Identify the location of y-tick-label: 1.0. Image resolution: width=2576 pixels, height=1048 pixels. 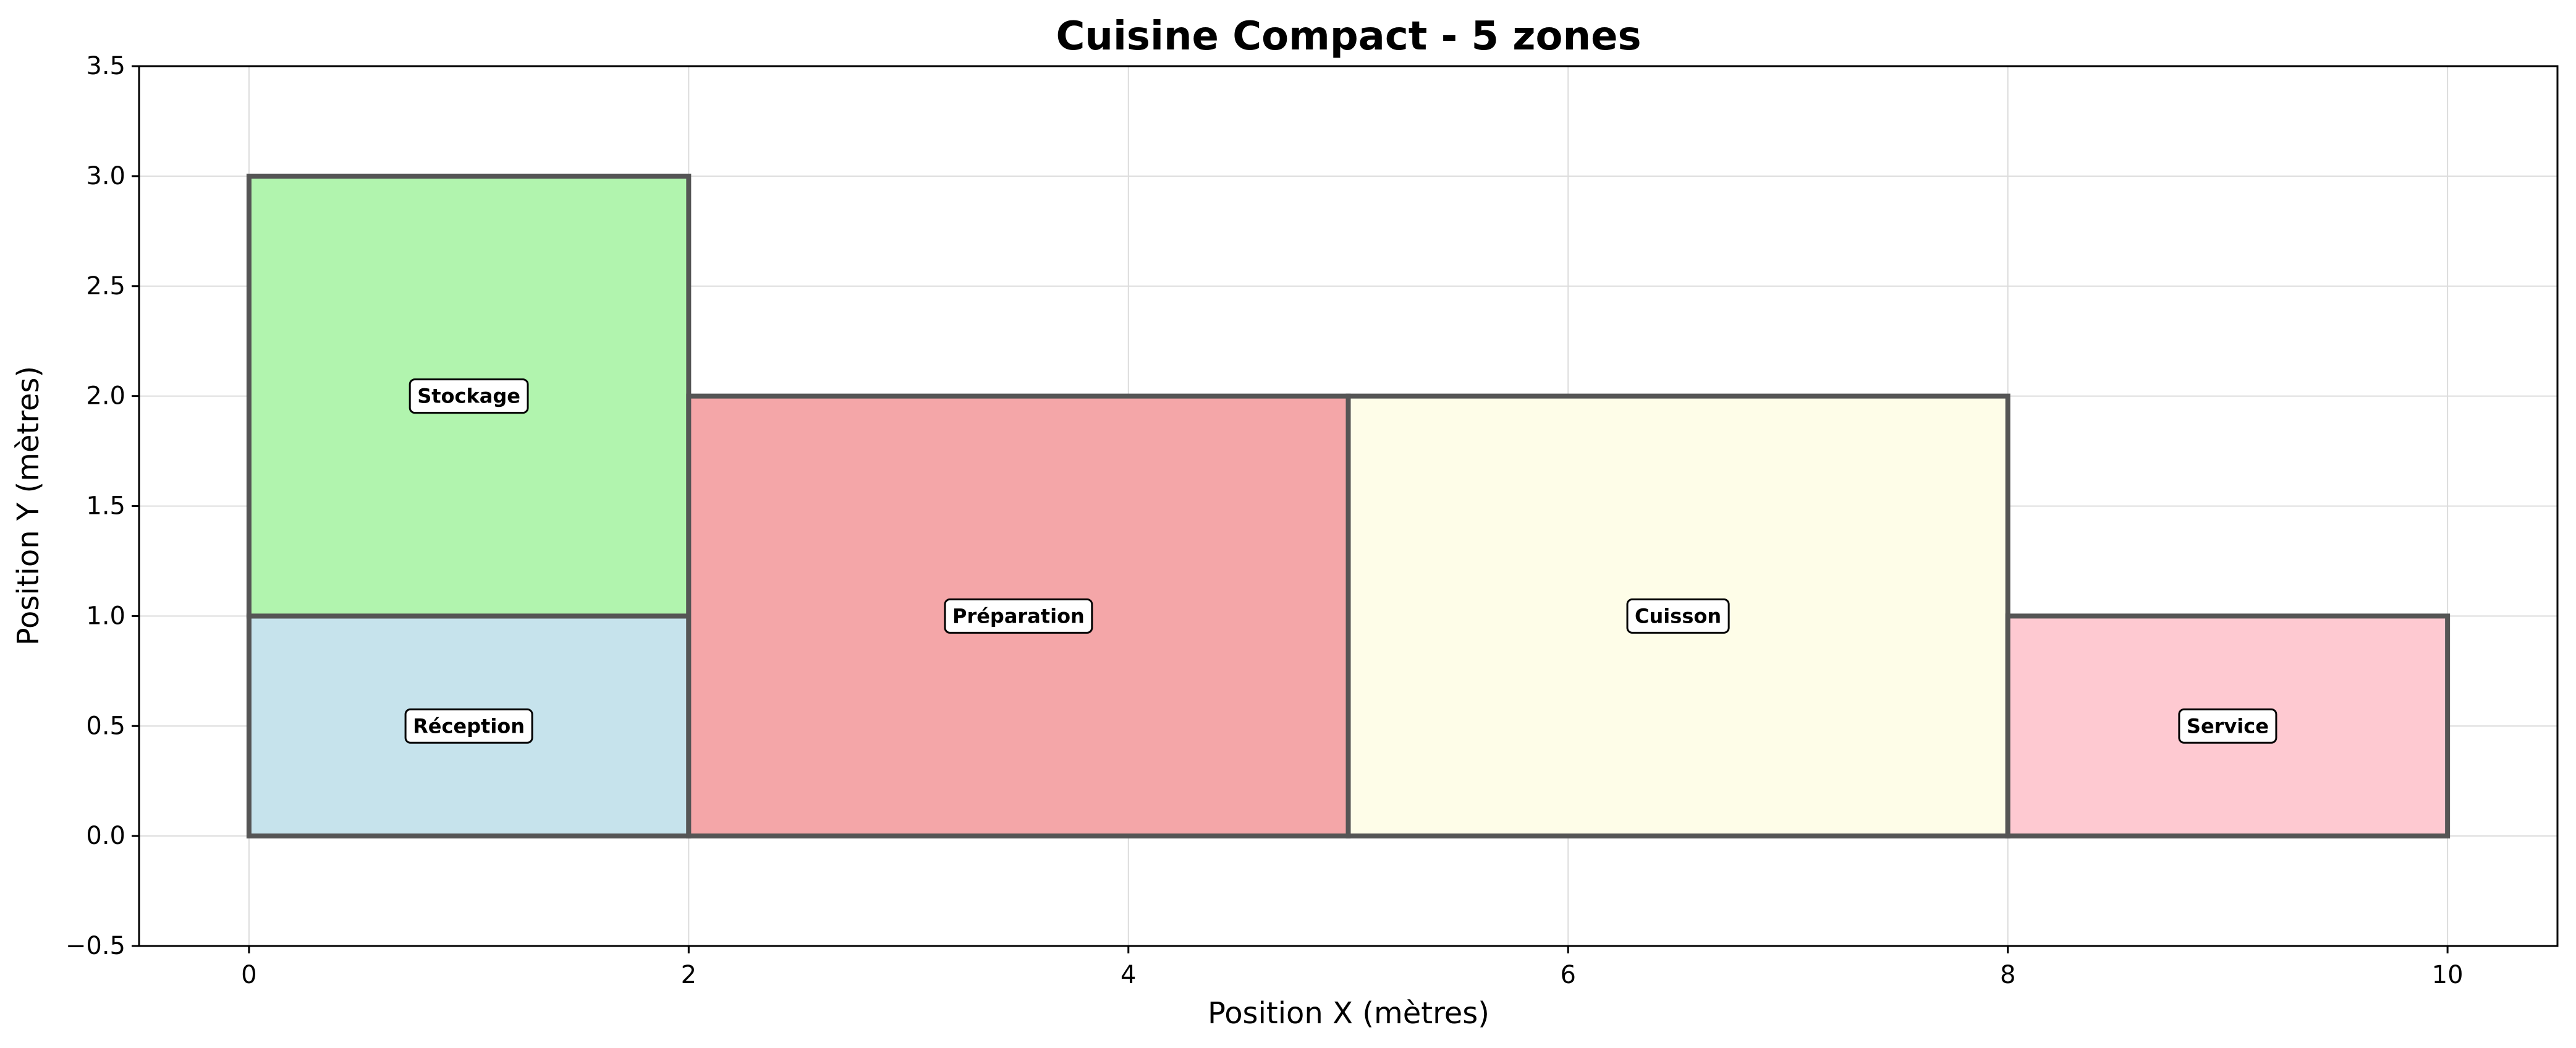
(105, 616).